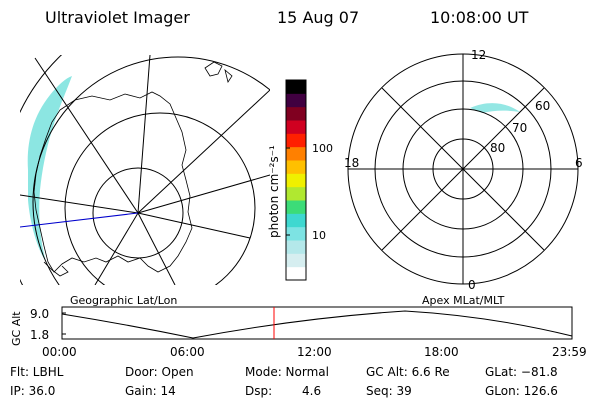 This screenshot has height=400, width=600. What do you see at coordinates (521, 372) in the screenshot?
I see `glat-info: GLat: −81.8` at bounding box center [521, 372].